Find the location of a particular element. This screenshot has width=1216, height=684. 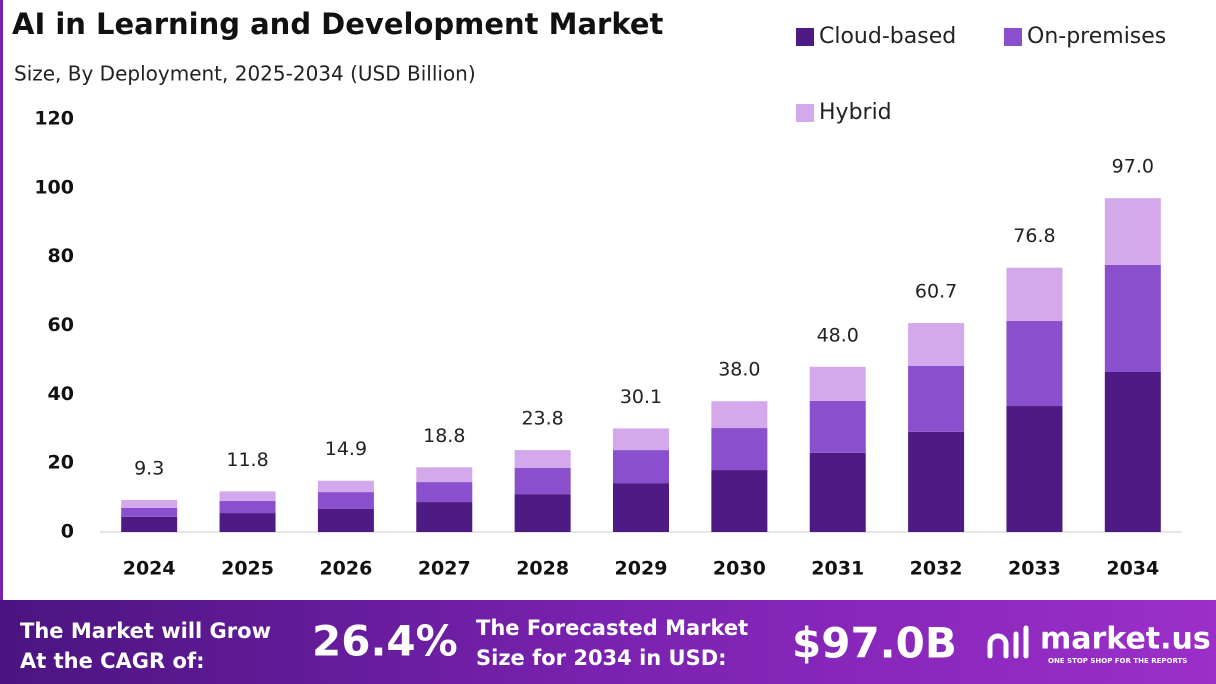

y-tick-label: 20 is located at coordinates (61, 463).